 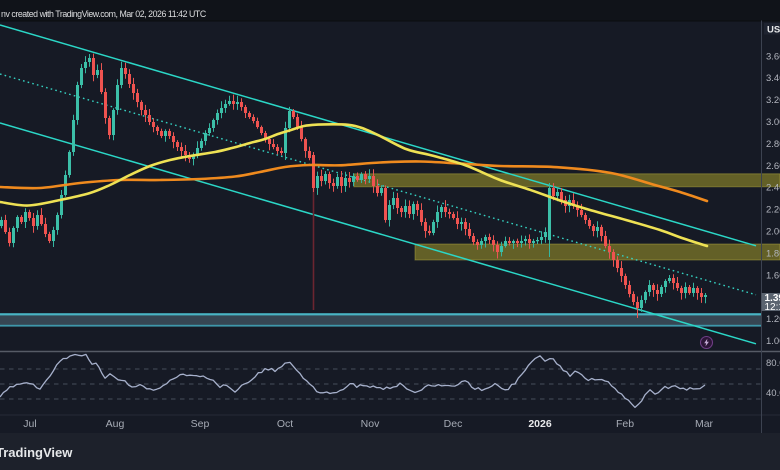 What do you see at coordinates (773, 341) in the screenshot?
I see `svg-text: 1.00` at bounding box center [773, 341].